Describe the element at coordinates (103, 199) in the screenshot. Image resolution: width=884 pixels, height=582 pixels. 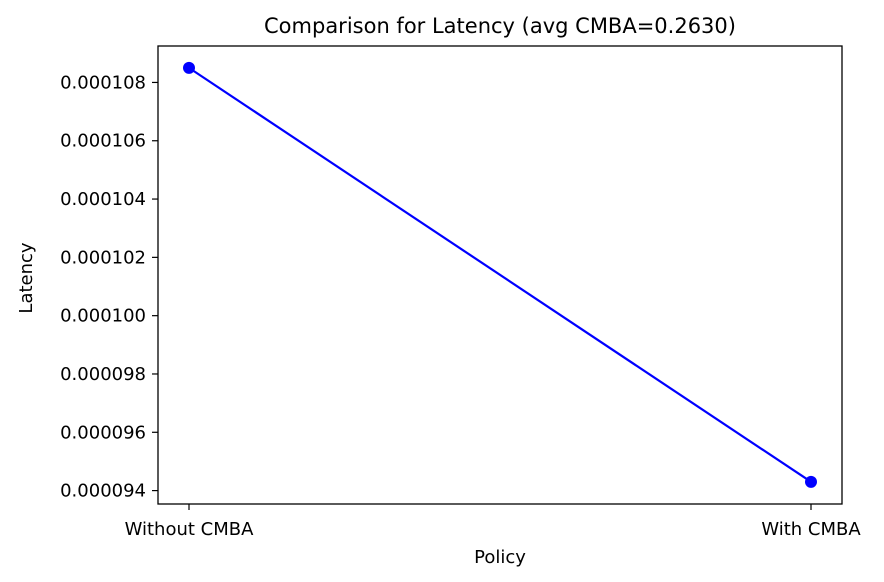
I see `y-tick-label: 0.000104` at that location.